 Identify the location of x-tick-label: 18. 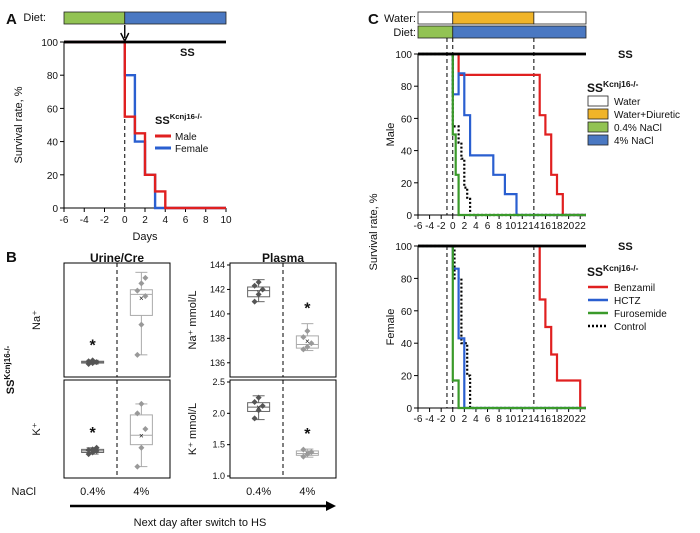
(557, 419).